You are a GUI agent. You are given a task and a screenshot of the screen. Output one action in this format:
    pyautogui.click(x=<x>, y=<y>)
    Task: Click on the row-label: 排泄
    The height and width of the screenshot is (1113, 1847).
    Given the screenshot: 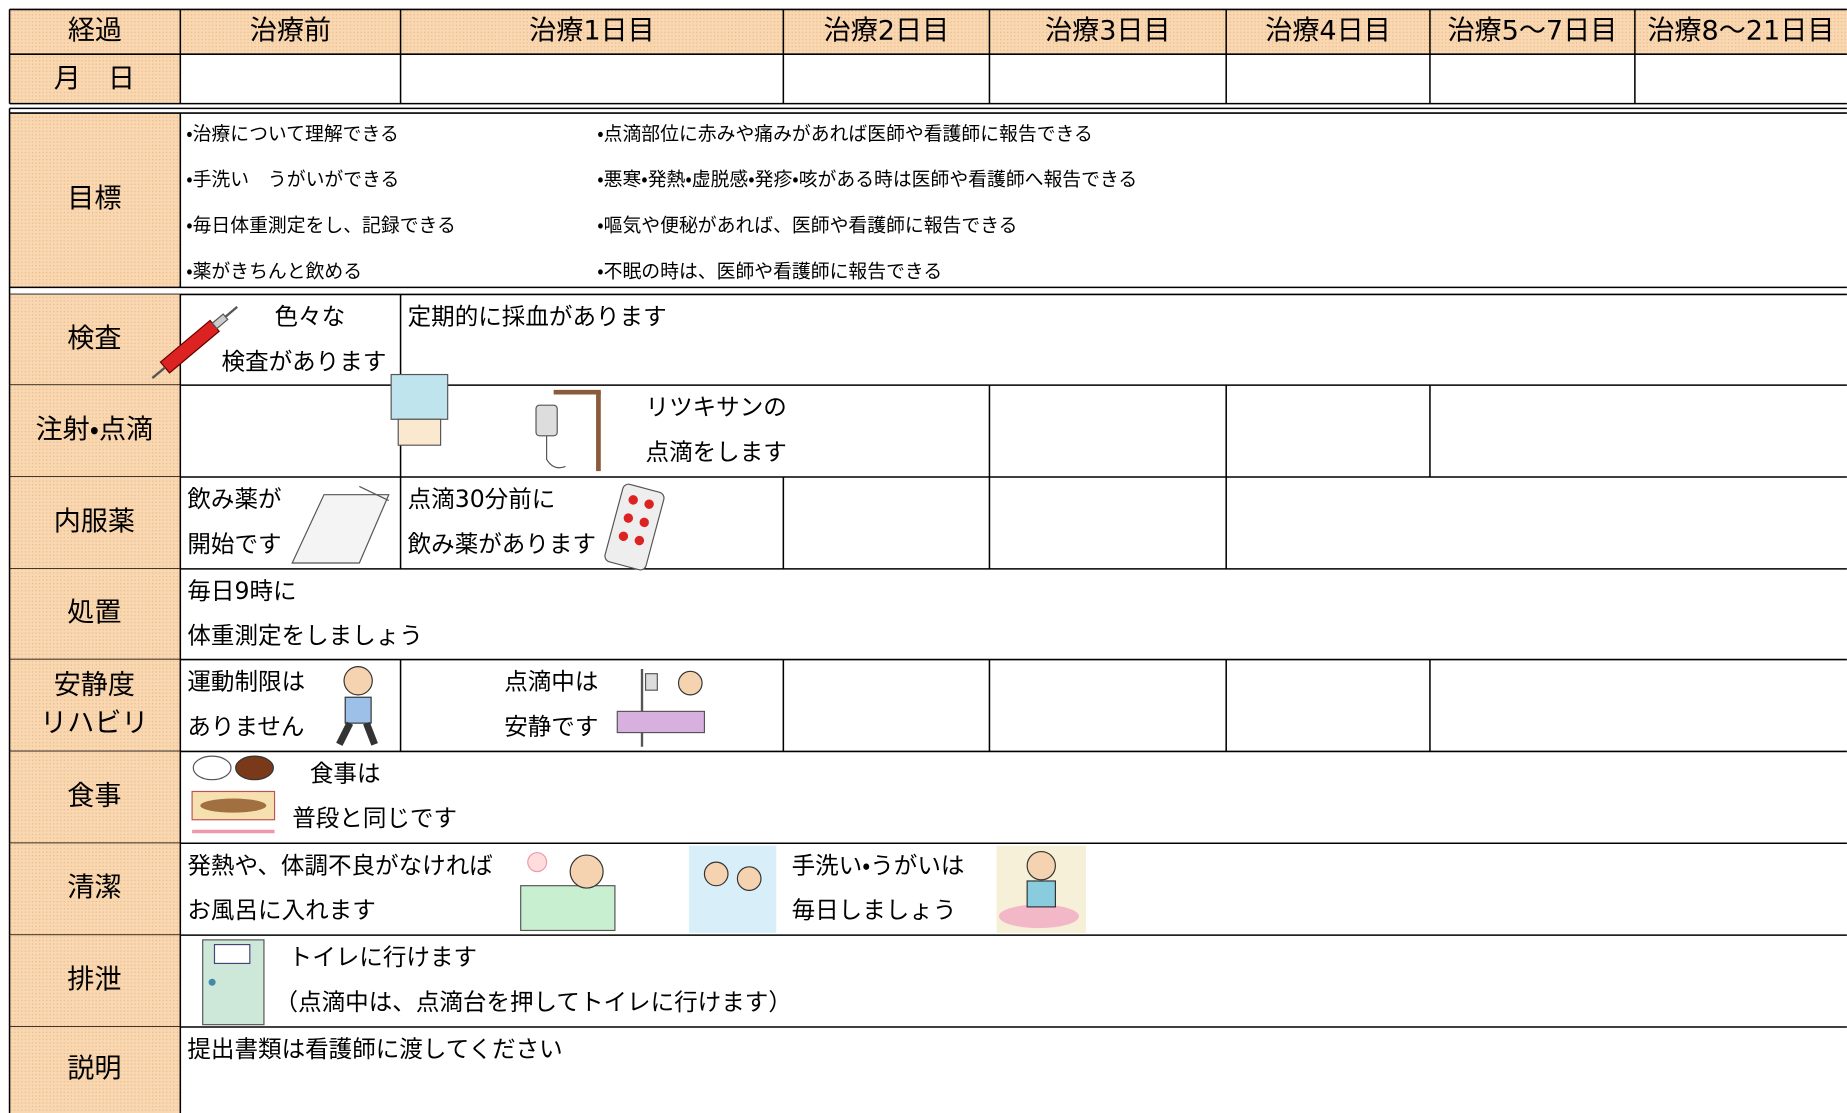 What is the action you would take?
    pyautogui.click(x=94, y=980)
    